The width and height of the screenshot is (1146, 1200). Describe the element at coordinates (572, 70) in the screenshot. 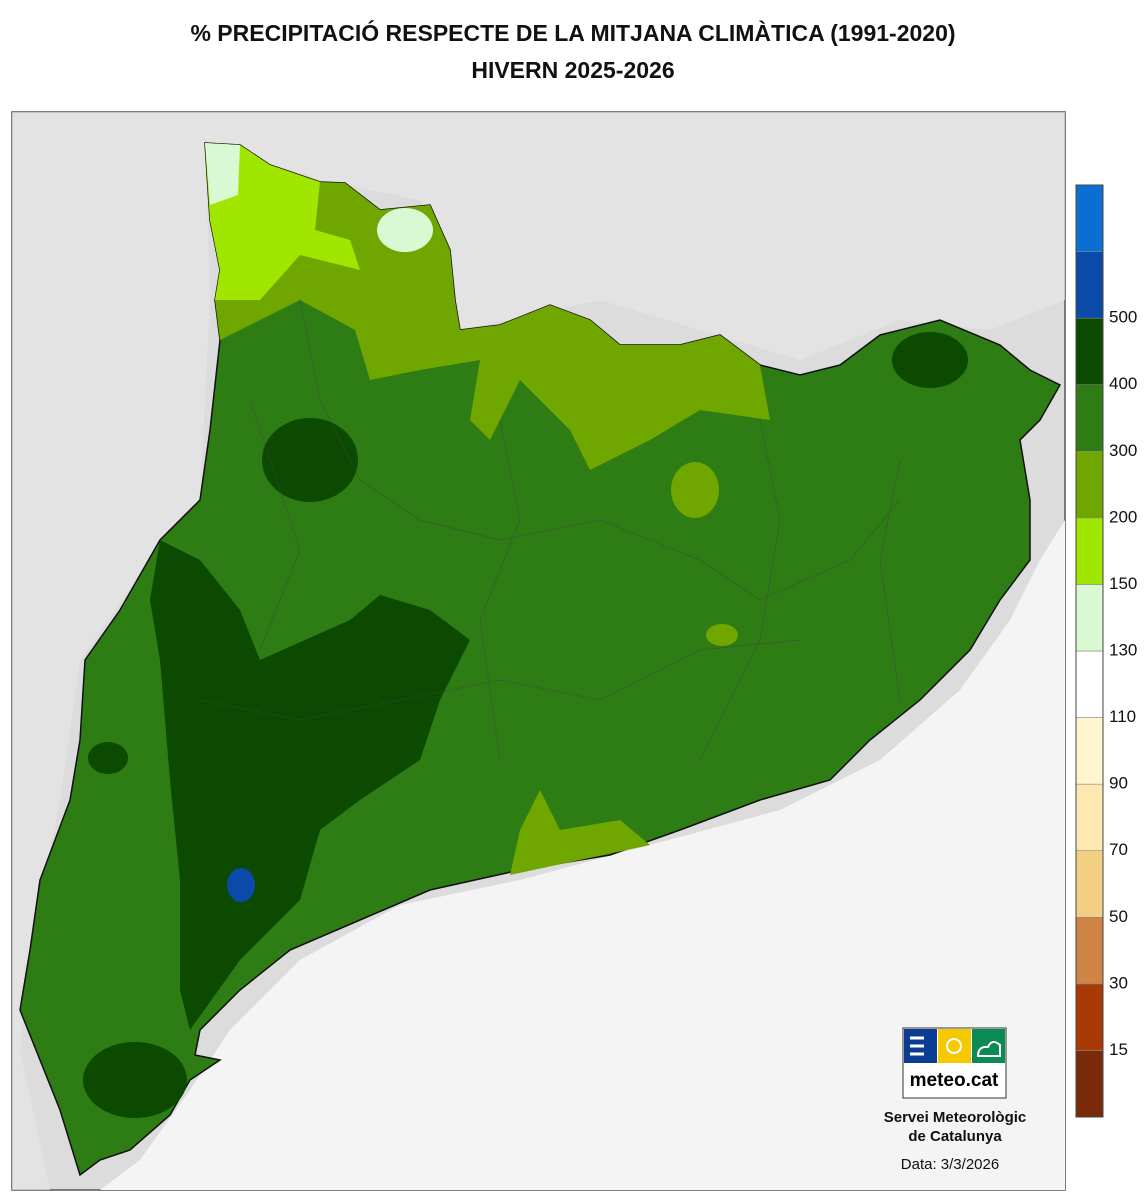

I see `subtitle: HIVERN 2025-2026` at that location.